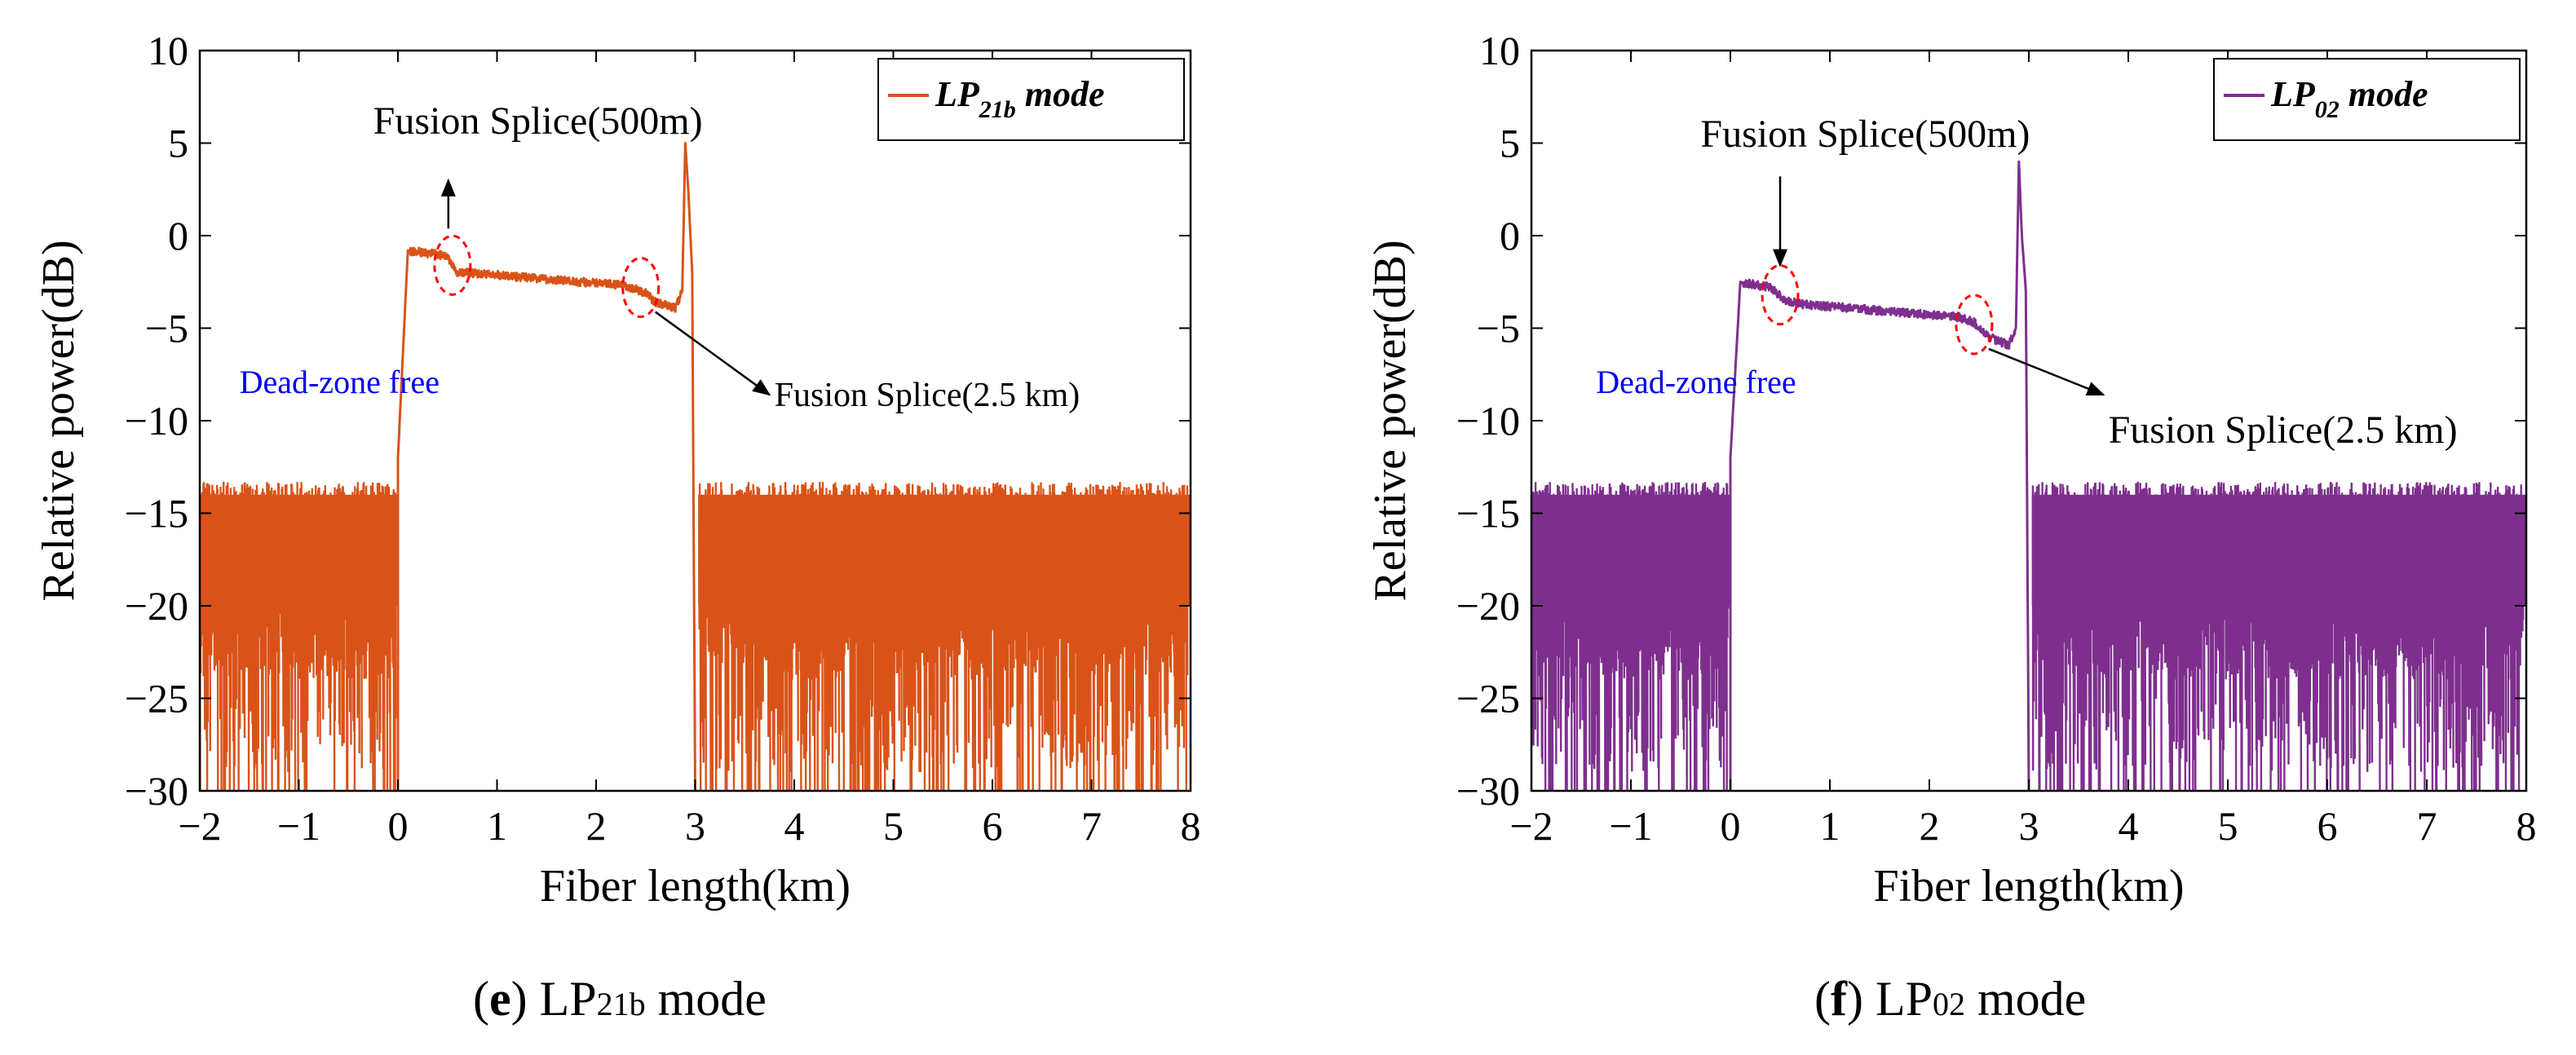  Describe the element at coordinates (2327, 109) in the screenshot. I see `legend-subscript: 02` at that location.